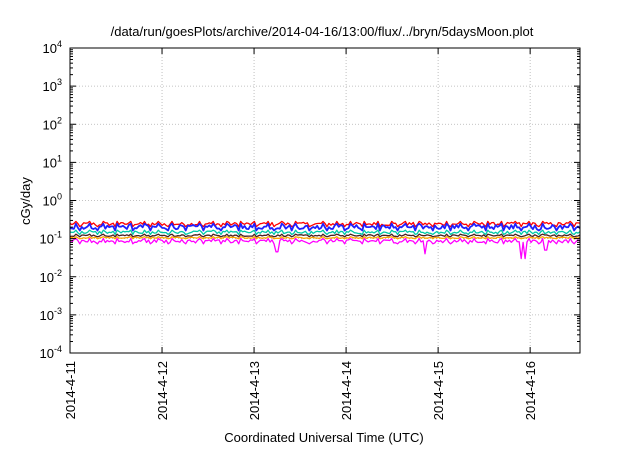 This screenshot has width=640, height=453. Describe the element at coordinates (59, 82) in the screenshot. I see `y-tick-exponent: 3` at that location.